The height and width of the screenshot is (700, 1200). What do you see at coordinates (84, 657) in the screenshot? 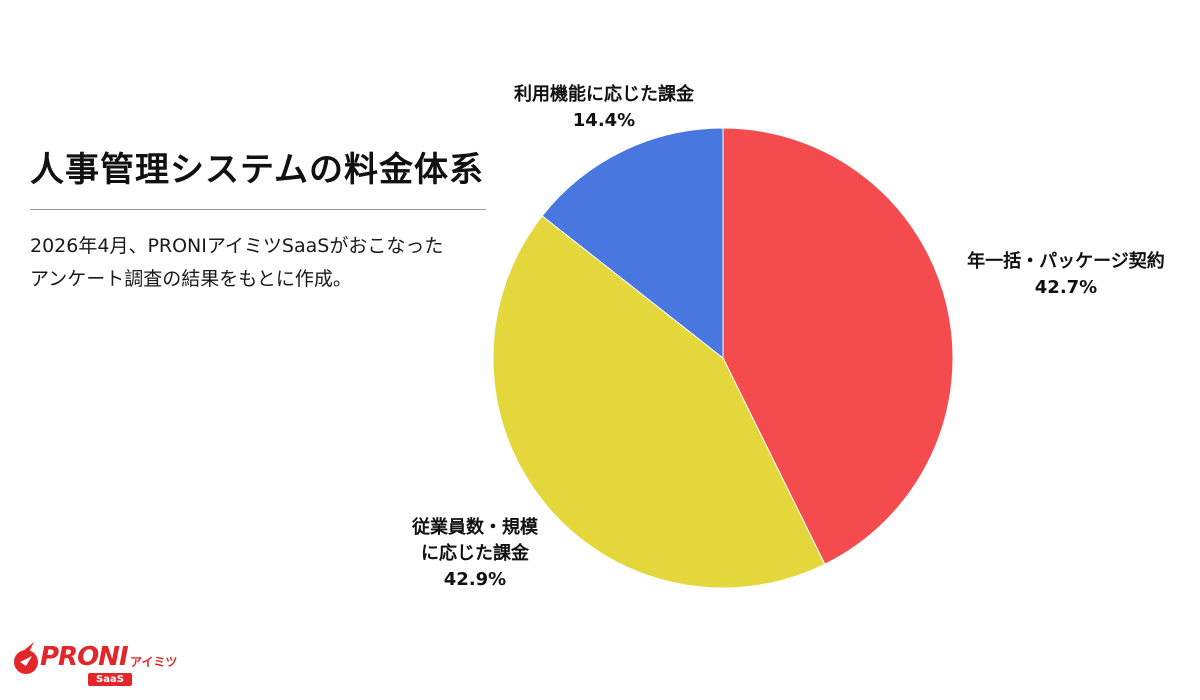
I see `logo-wordmark: PRONI` at bounding box center [84, 657].